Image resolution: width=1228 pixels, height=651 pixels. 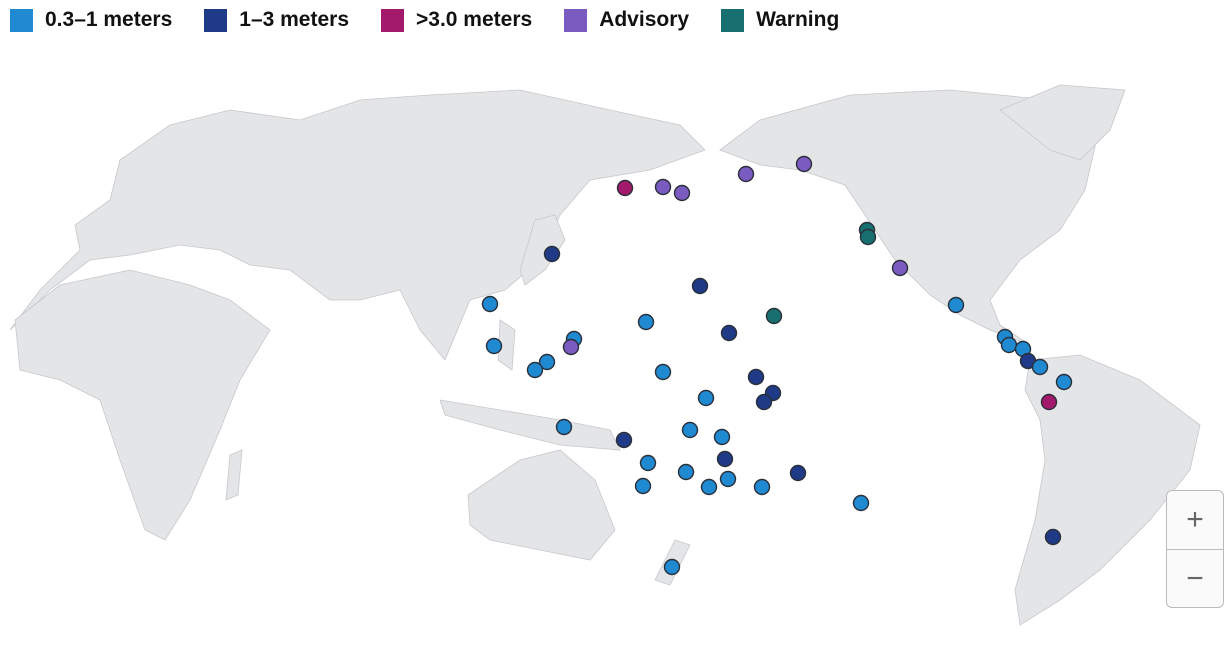 I want to click on legend-item: >3.0 meters, so click(x=456, y=20).